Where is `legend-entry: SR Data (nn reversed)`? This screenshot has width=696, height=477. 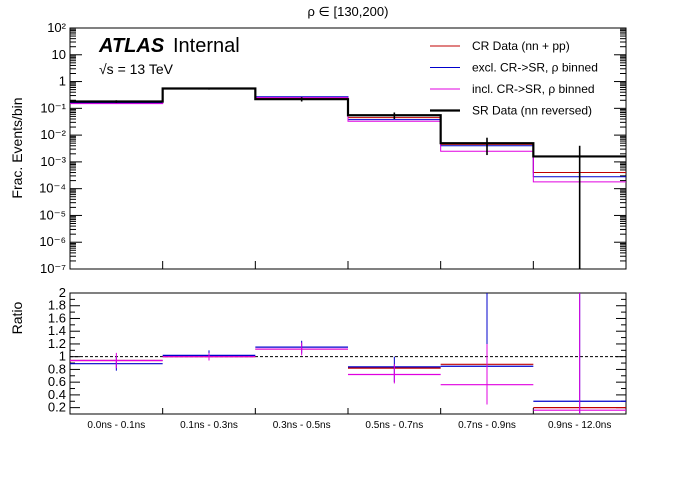 legend-entry: SR Data (nn reversed) is located at coordinates (532, 111).